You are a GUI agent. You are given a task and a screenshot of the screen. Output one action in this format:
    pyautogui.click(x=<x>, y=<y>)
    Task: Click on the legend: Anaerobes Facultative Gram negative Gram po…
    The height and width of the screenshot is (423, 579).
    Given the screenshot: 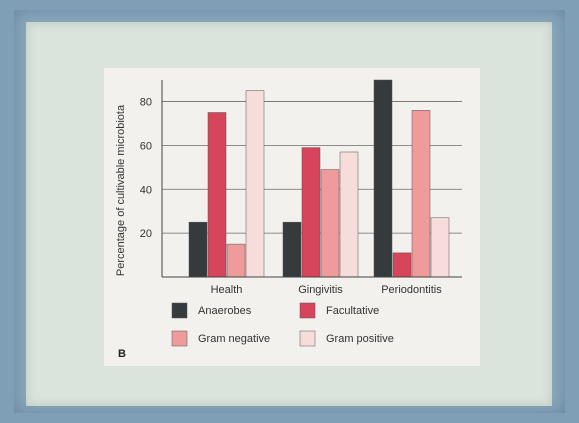 What is the action you would take?
    pyautogui.click(x=282, y=324)
    